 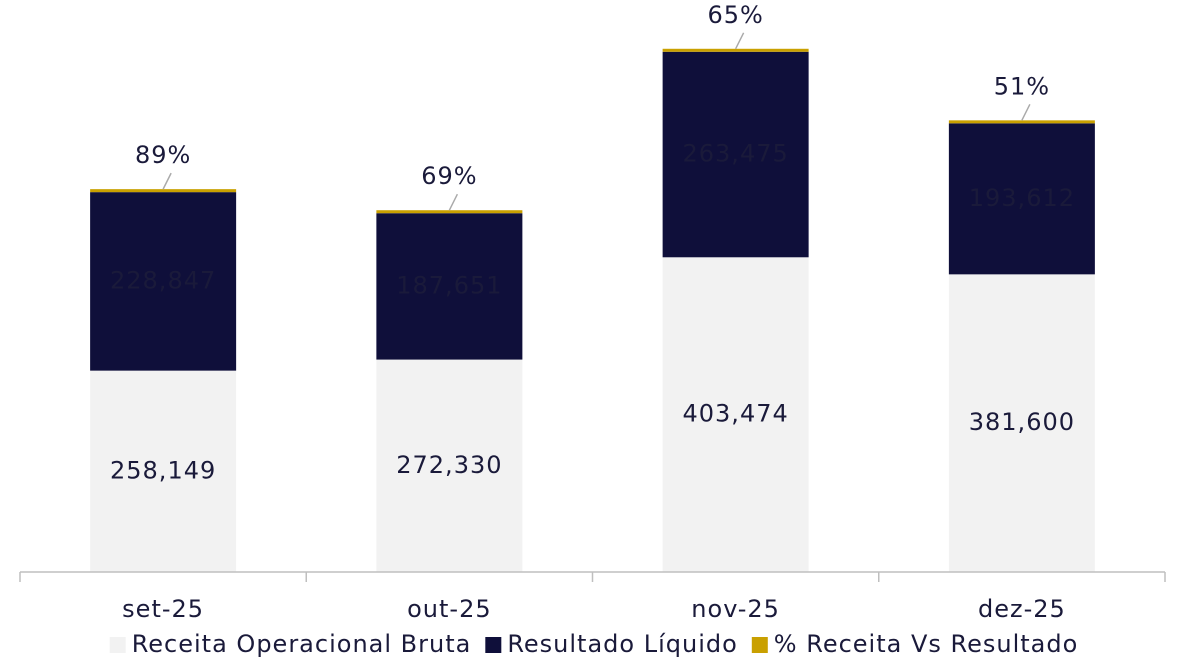 I want to click on legend-label: Receita Operacional Bruta, so click(x=302, y=644).